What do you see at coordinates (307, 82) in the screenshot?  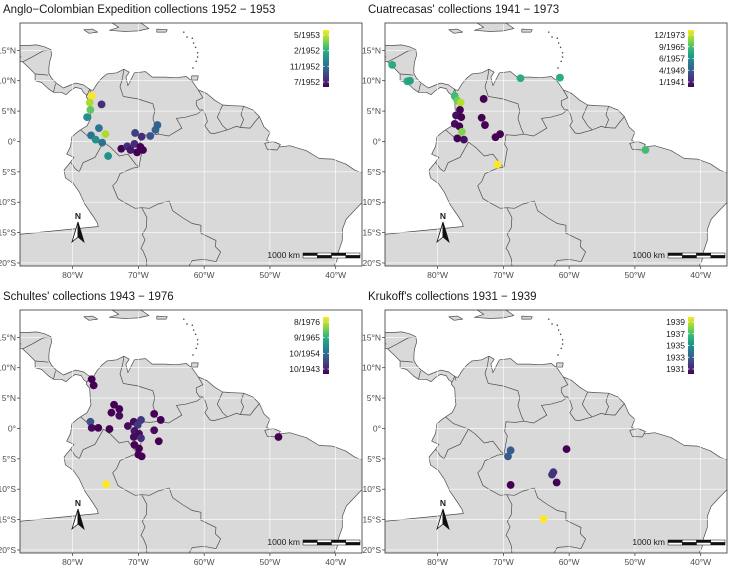 I see `legend-label: 7/1952` at bounding box center [307, 82].